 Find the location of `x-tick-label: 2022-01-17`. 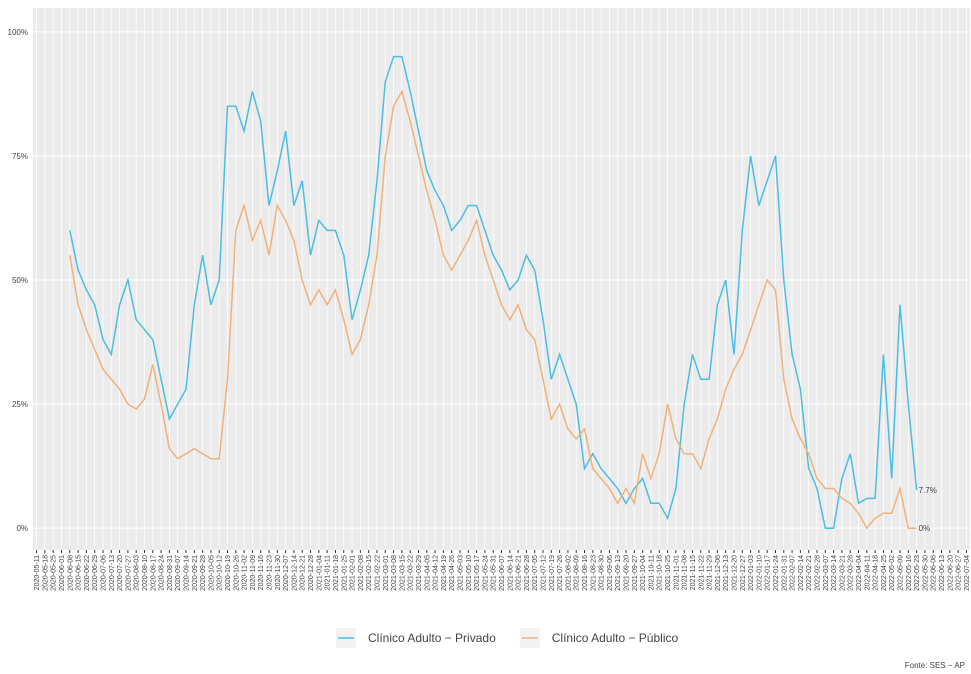

x-tick-label: 2022-01-17 is located at coordinates (768, 573).